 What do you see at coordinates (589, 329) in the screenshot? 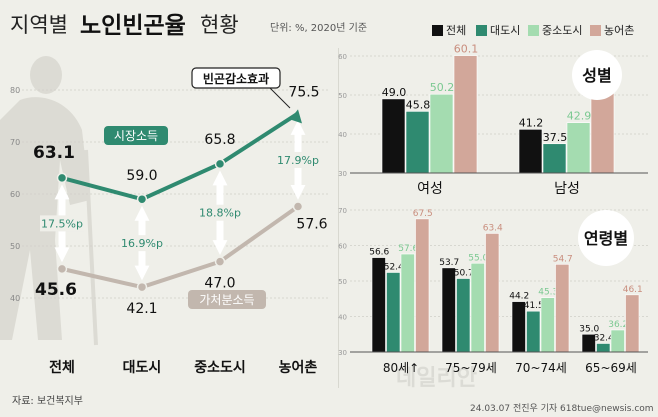
I see `data-label: 35.0` at bounding box center [589, 329].